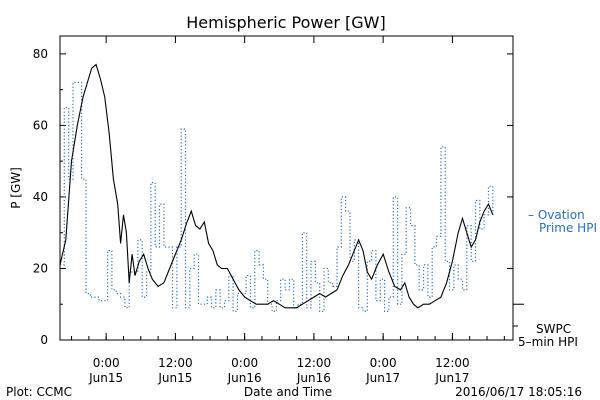  Describe the element at coordinates (553, 329) in the screenshot. I see `legend-swpc-line1: SWPC` at that location.